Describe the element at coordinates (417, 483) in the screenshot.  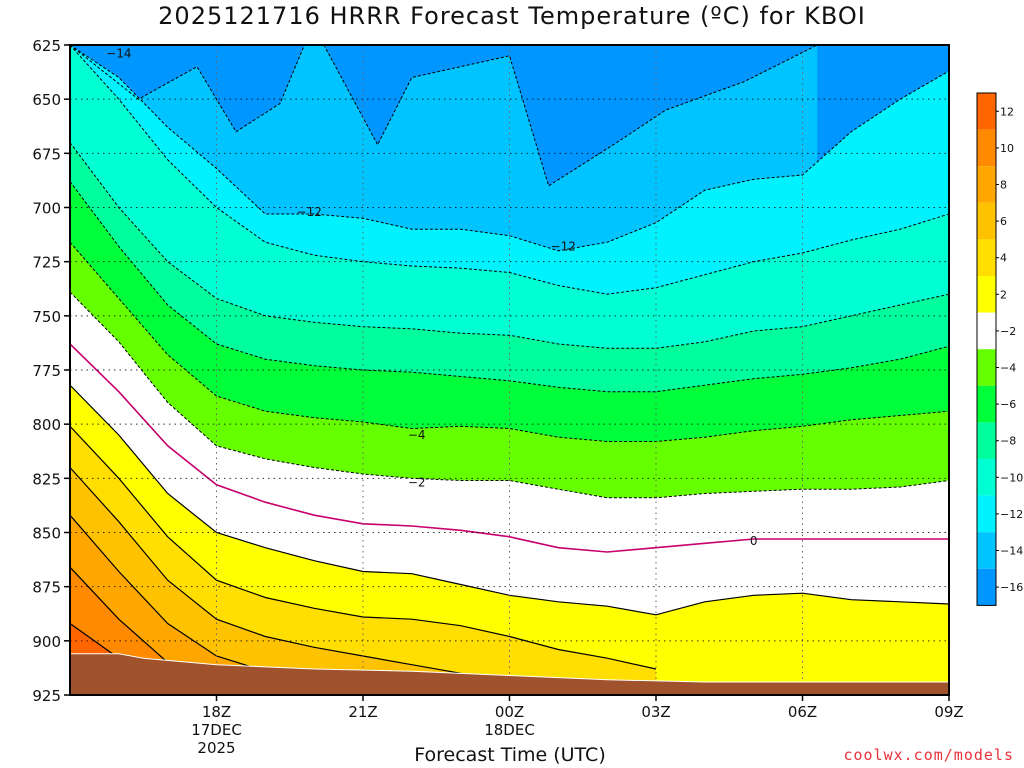
I see `contour-label: −2` at that location.